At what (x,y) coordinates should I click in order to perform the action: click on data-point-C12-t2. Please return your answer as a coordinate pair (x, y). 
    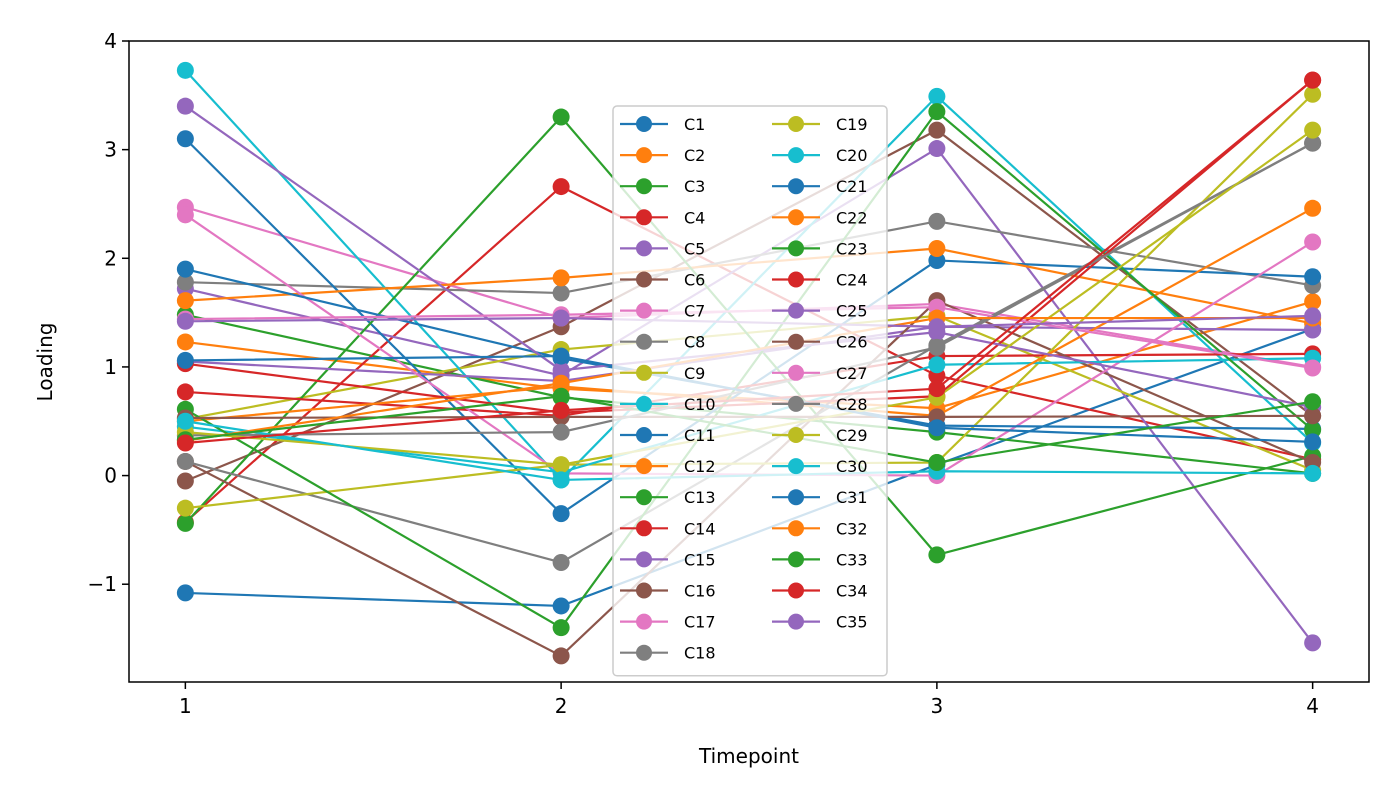
    Looking at the image, I should click on (561, 278).